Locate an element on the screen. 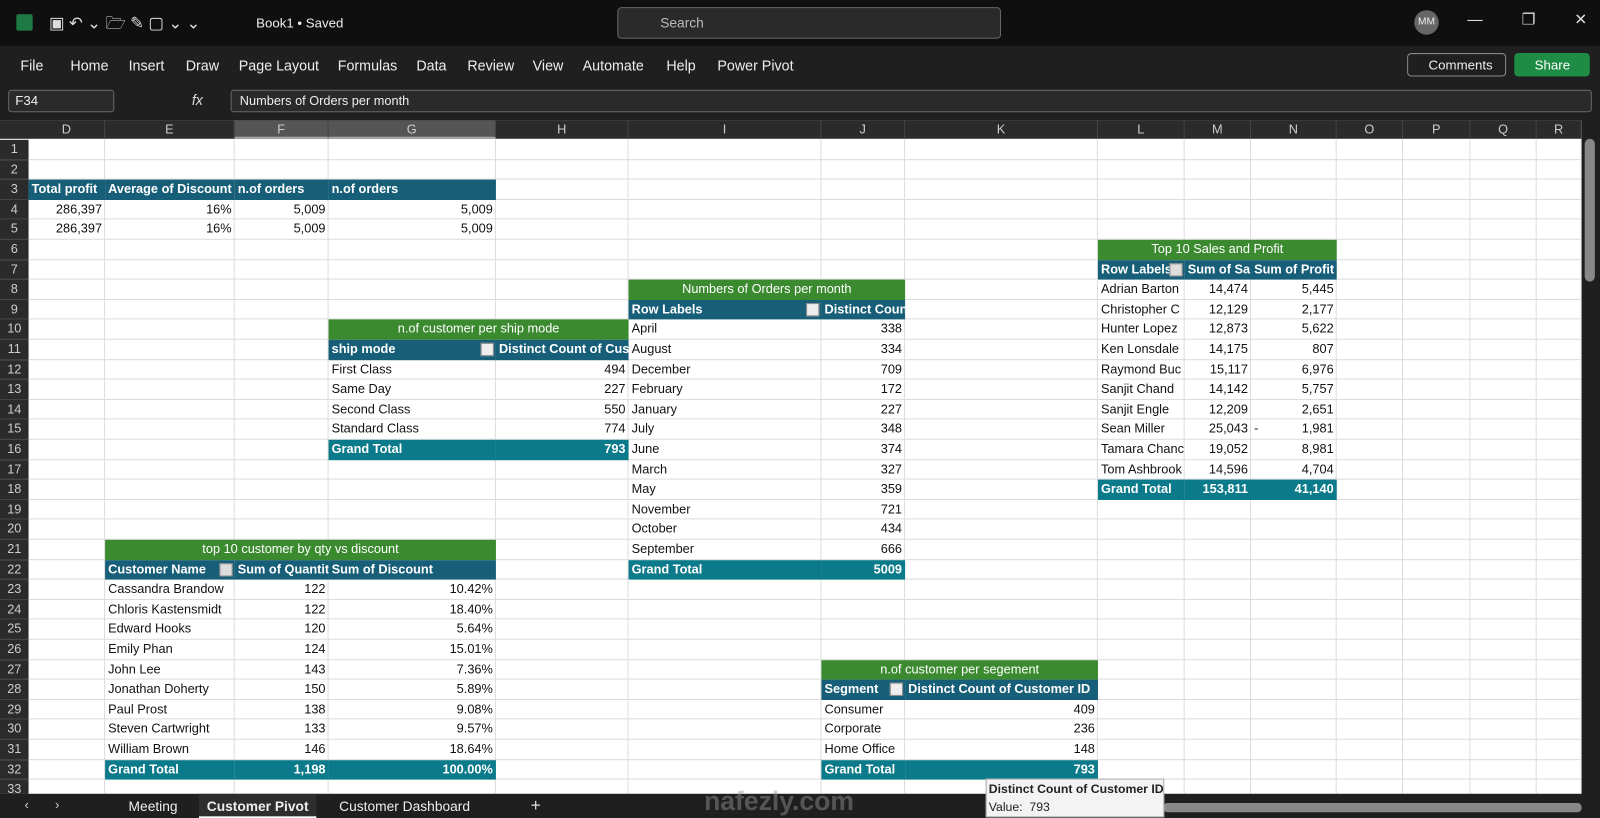 The height and width of the screenshot is (818, 1600). row-header: 22 is located at coordinates (14, 569).